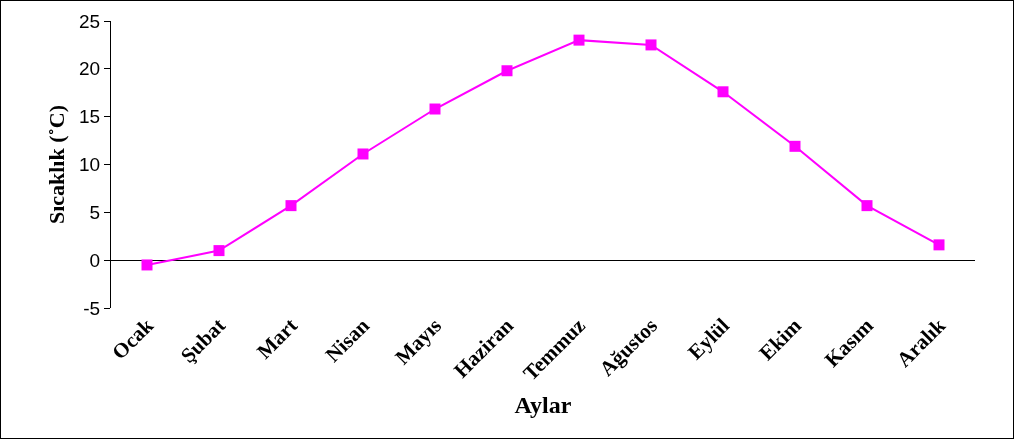  I want to click on y-tick-label: 5, so click(95, 212).